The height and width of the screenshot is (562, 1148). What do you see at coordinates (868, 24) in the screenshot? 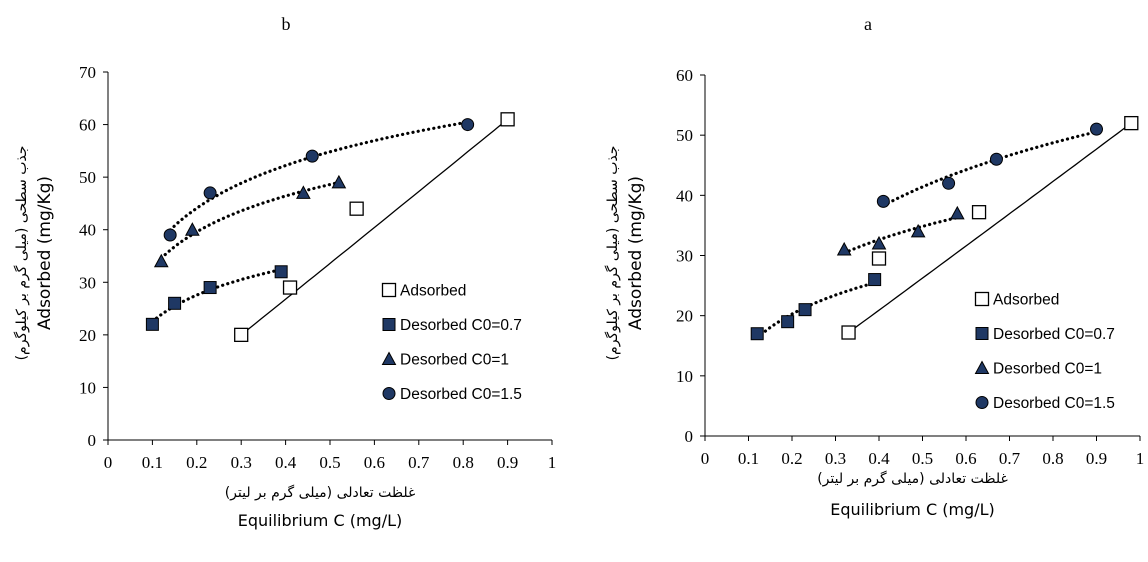
I see `panel-letter: a` at bounding box center [868, 24].